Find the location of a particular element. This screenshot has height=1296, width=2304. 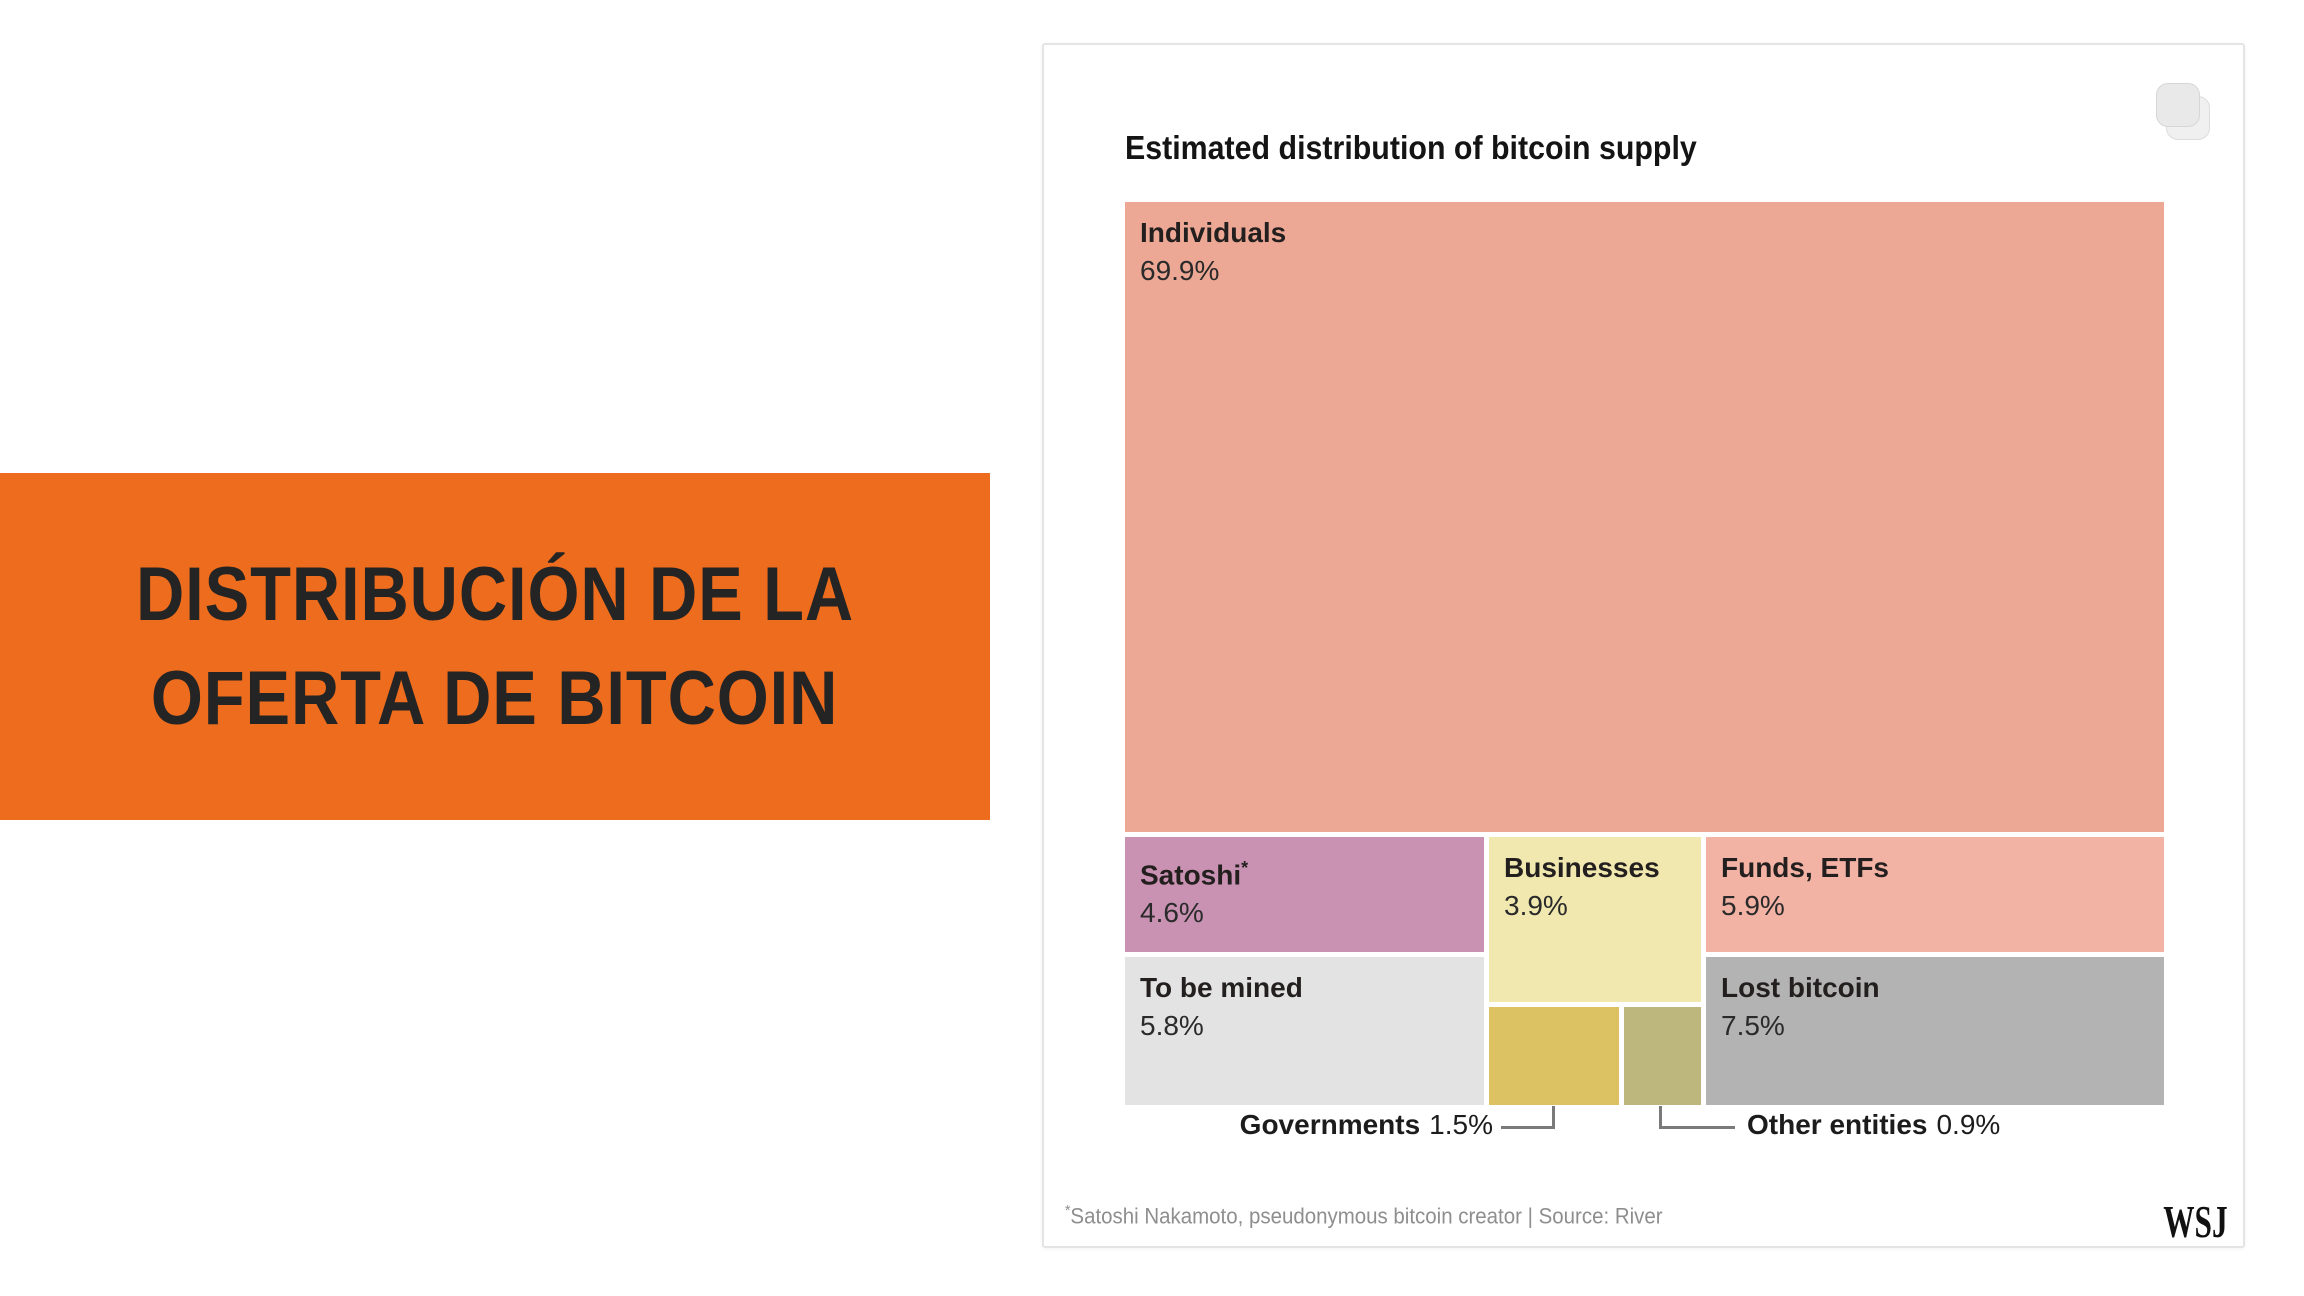

cell-label: Individuals is located at coordinates (1213, 232).